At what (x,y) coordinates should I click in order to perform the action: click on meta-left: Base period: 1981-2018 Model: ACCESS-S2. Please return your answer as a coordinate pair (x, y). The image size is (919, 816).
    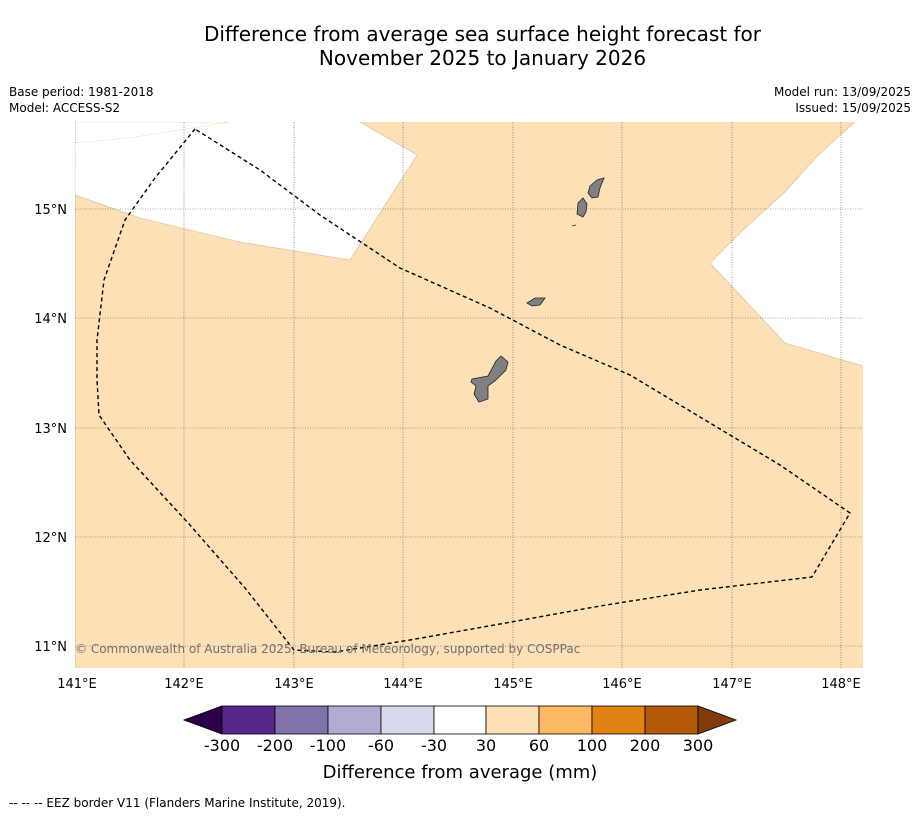
    Looking at the image, I should click on (81, 100).